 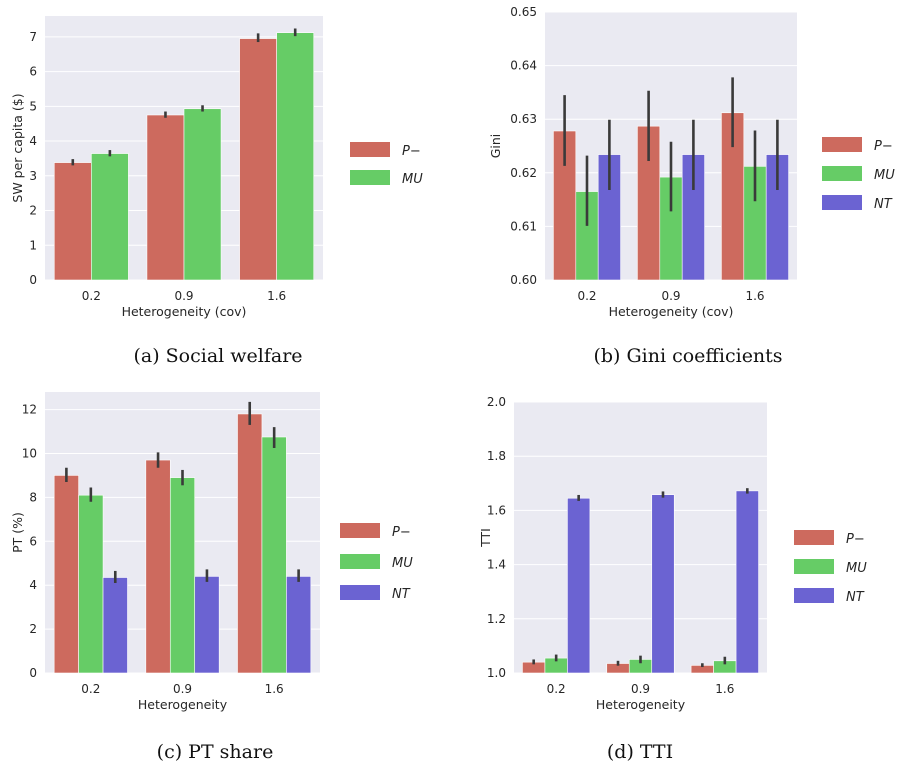 I want to click on plot-background, so click(x=640, y=537).